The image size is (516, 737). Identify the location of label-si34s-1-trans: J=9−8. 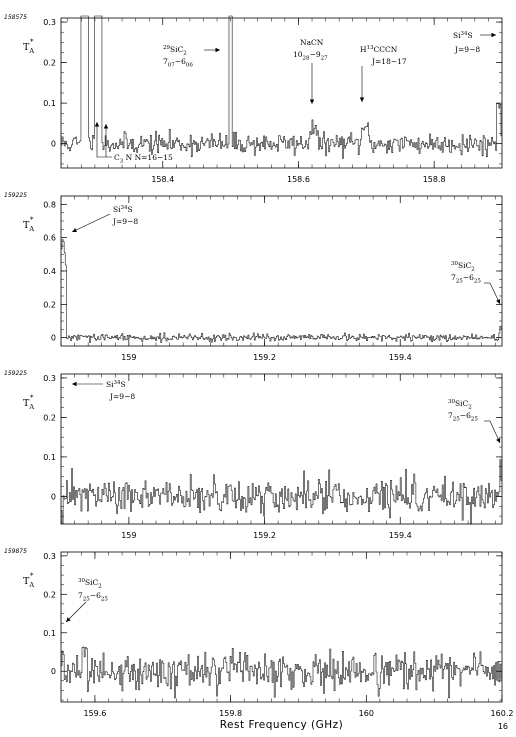
(467, 49).